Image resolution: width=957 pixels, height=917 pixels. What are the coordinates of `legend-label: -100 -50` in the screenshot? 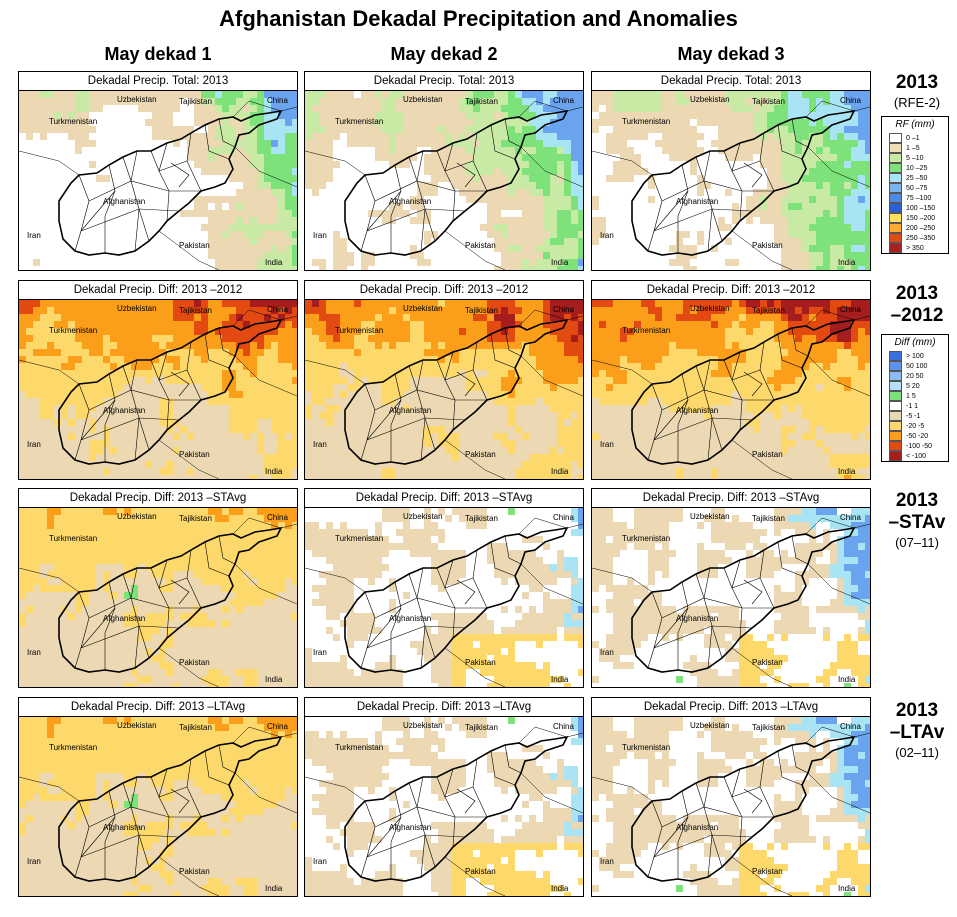 It's located at (919, 446).